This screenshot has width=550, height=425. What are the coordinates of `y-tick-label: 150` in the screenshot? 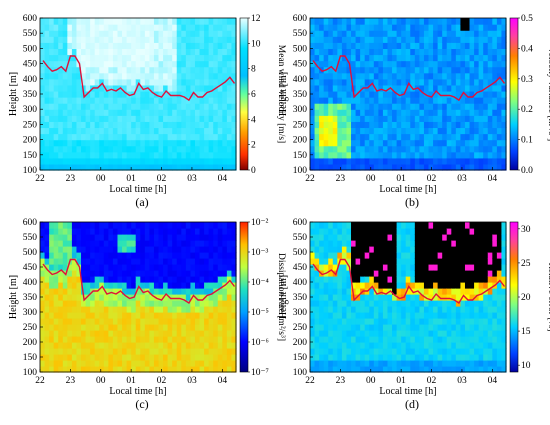 It's located at (30, 358).